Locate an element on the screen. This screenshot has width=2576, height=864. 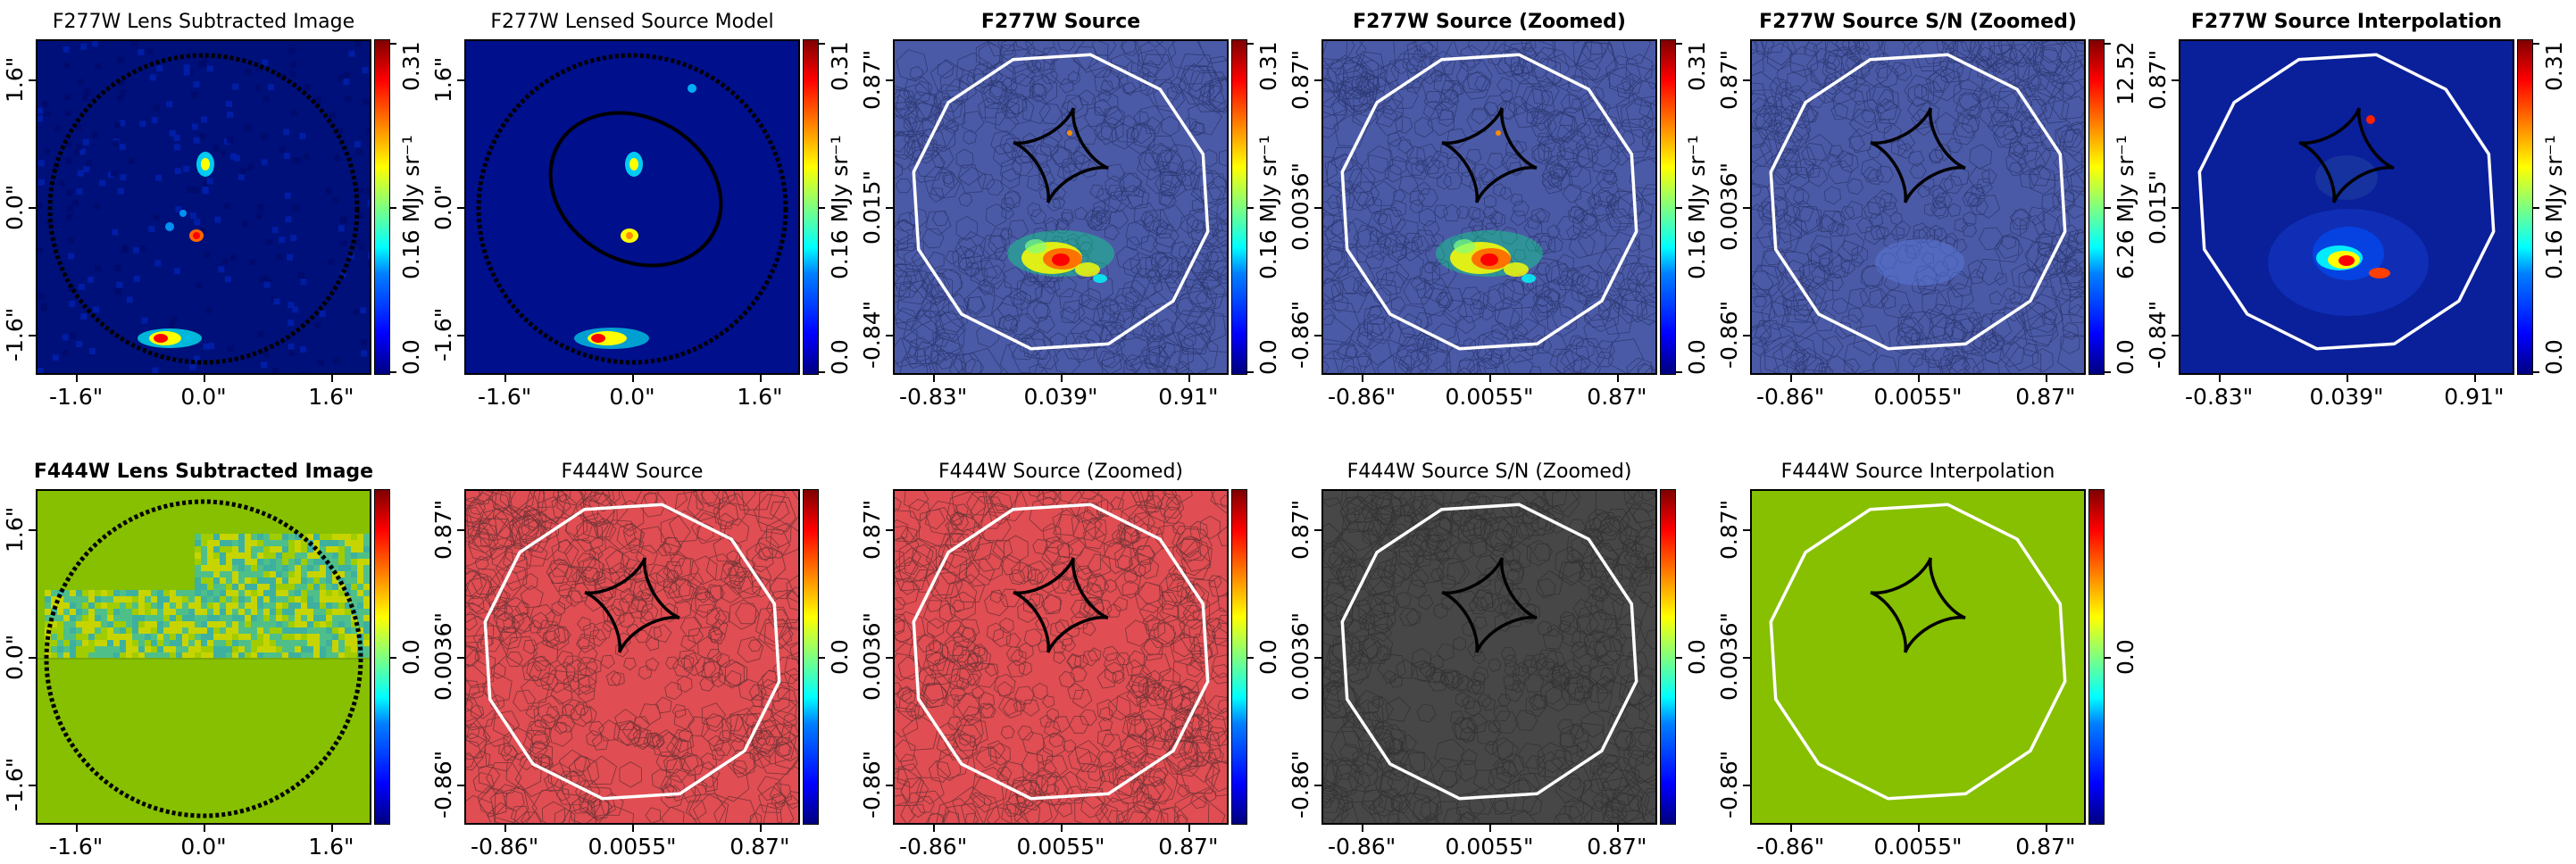
panel-title: F277W Source (Zoomed) is located at coordinates (1489, 22).